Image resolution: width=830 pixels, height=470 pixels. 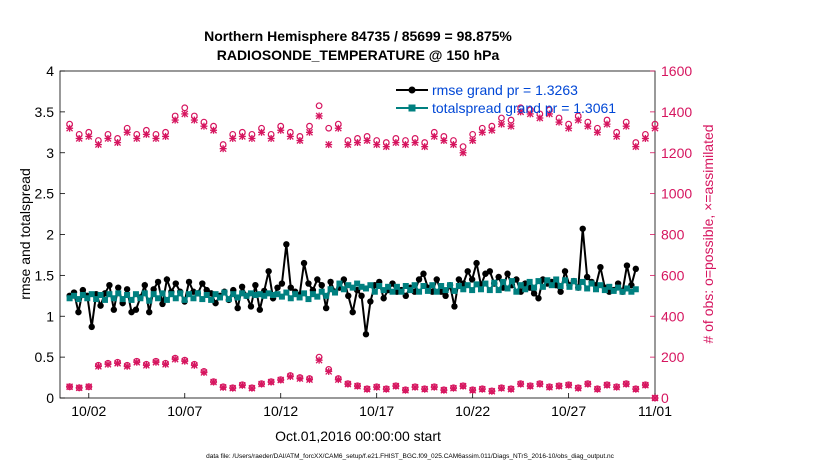 I want to click on left-axis: 0 0.5 1 1.5 2 2.5 3 3.5 4, so click(x=50, y=234).